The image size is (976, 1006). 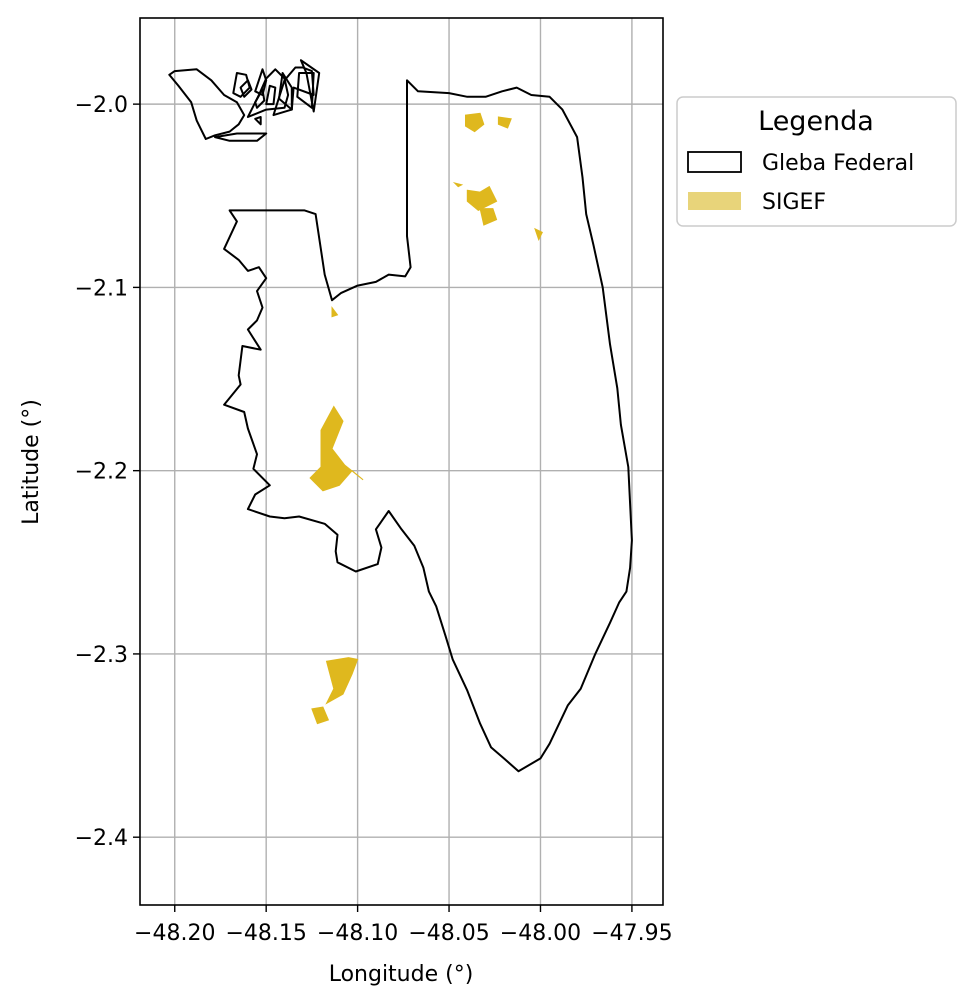 I want to click on legend-swatch-sigef, so click(x=714, y=201).